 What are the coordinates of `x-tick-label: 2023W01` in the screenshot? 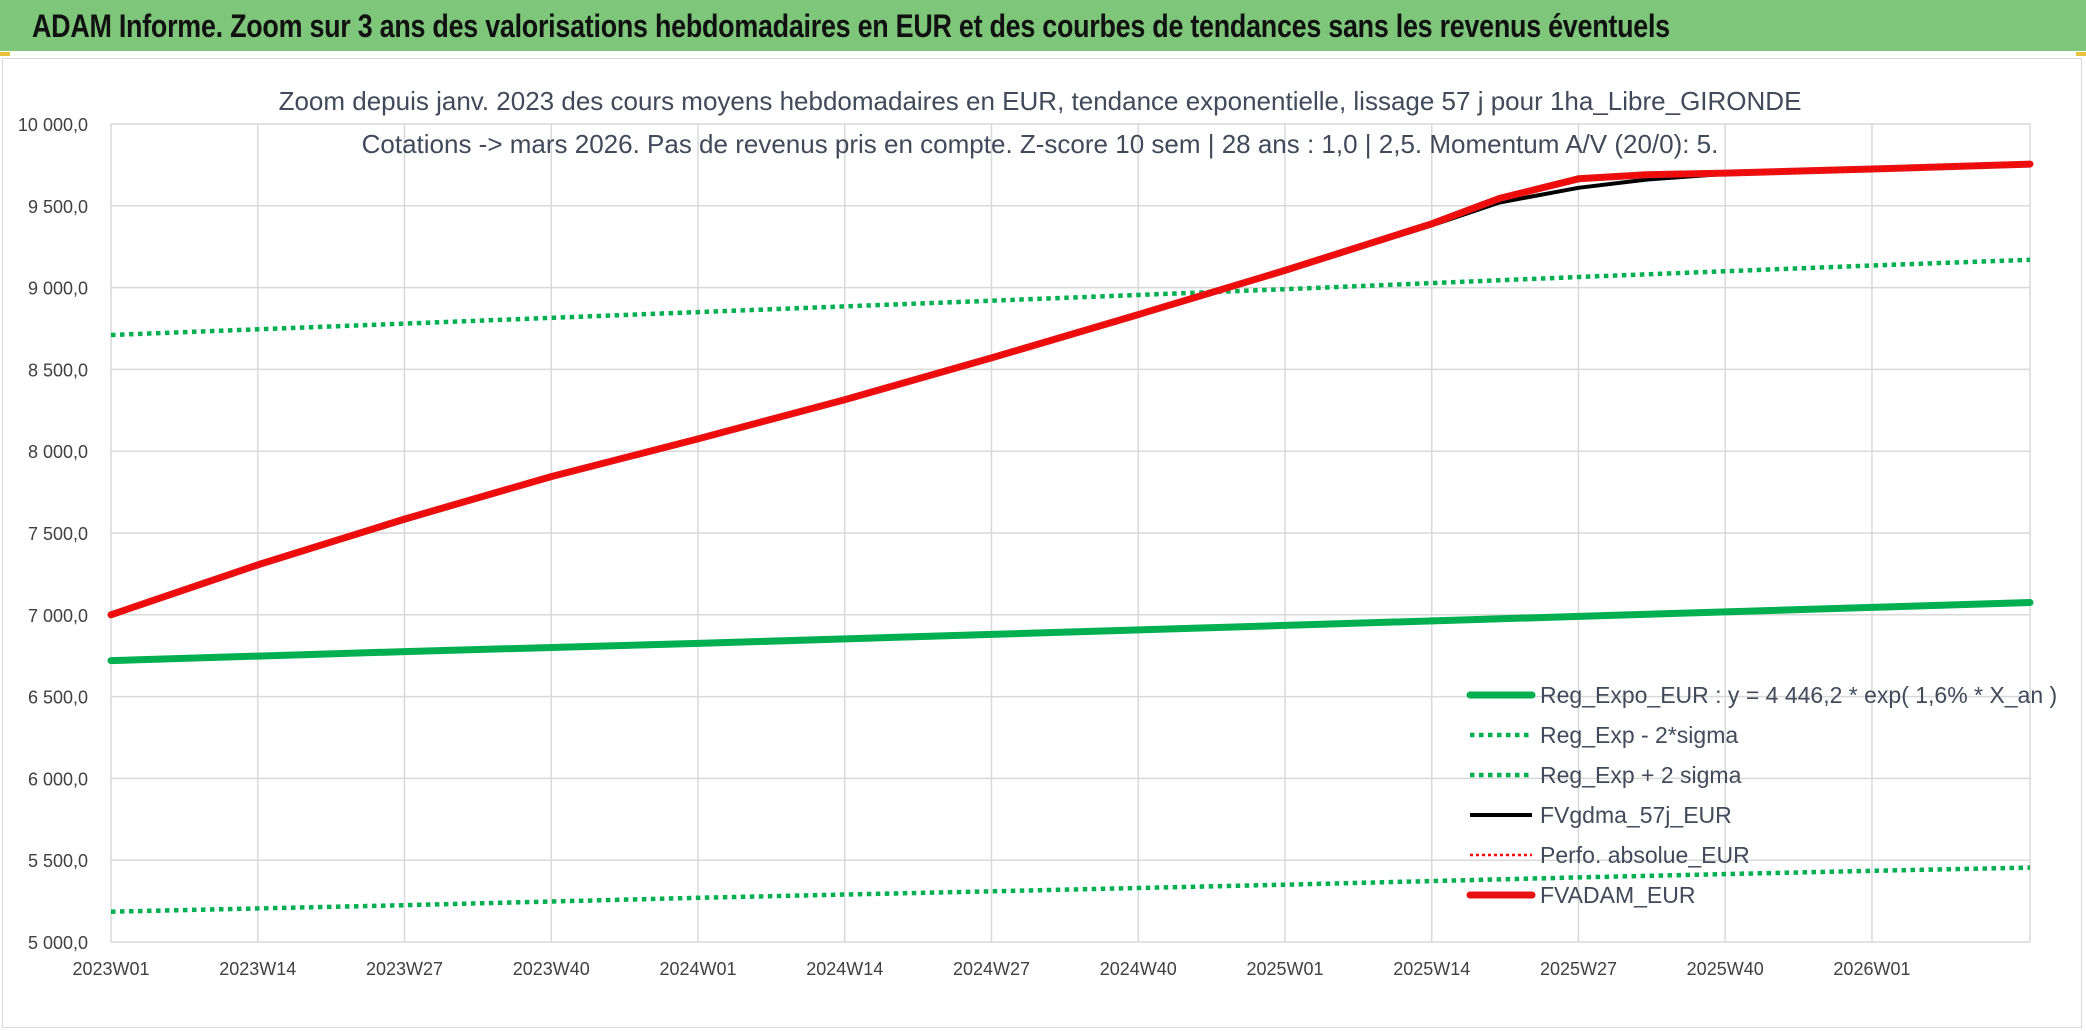 It's located at (110, 969).